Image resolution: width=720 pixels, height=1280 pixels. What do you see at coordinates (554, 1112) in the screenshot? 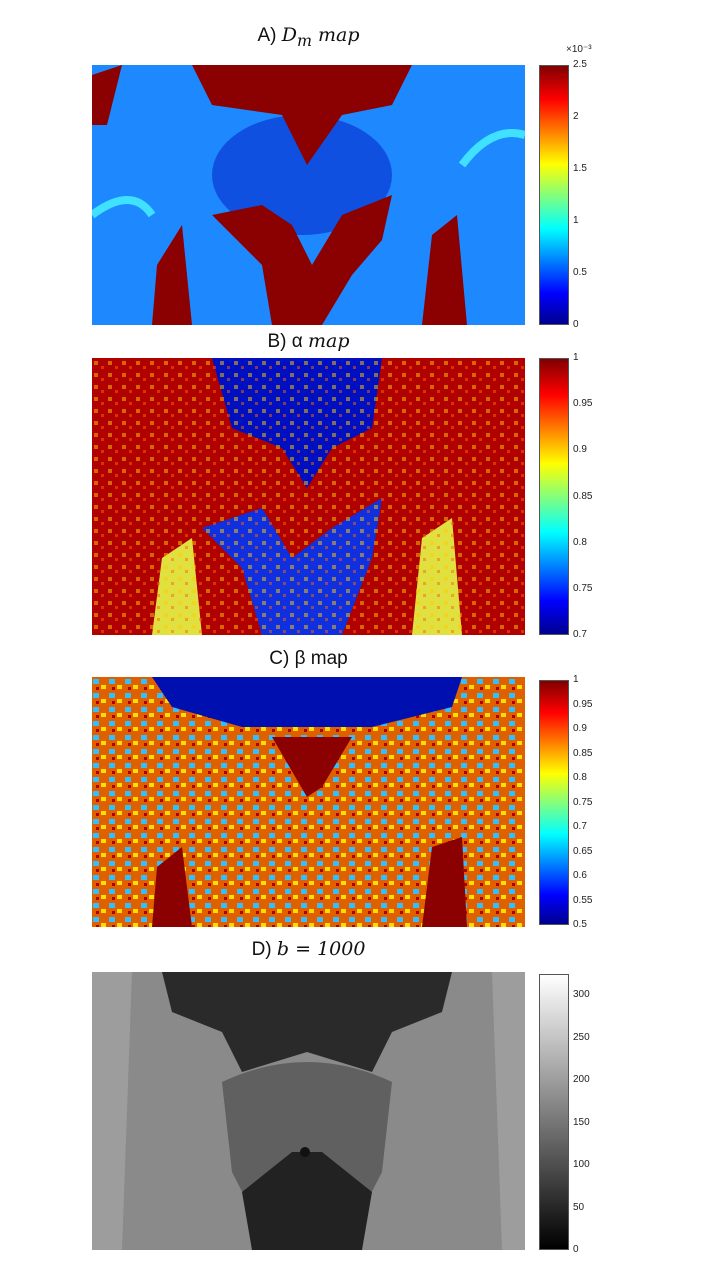
I see `colorbar-d` at bounding box center [554, 1112].